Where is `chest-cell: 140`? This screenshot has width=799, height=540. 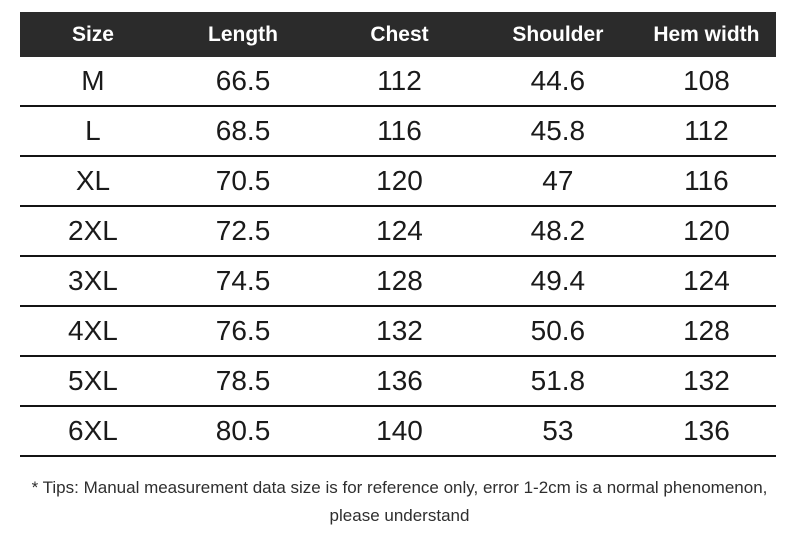
chest-cell: 140 is located at coordinates (399, 430).